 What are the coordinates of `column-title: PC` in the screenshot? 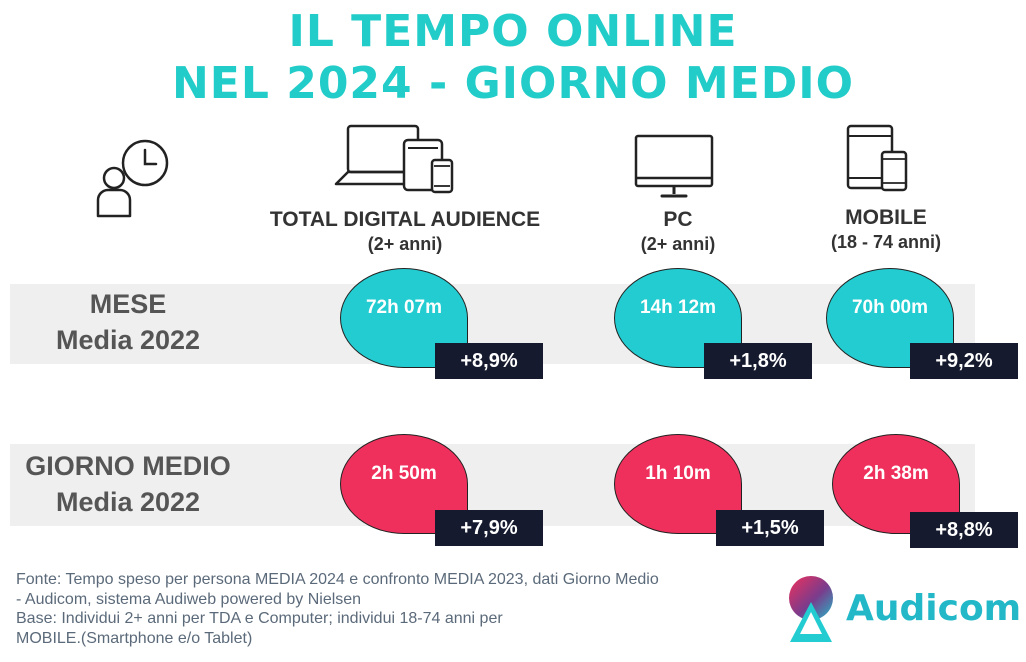 It's located at (678, 219).